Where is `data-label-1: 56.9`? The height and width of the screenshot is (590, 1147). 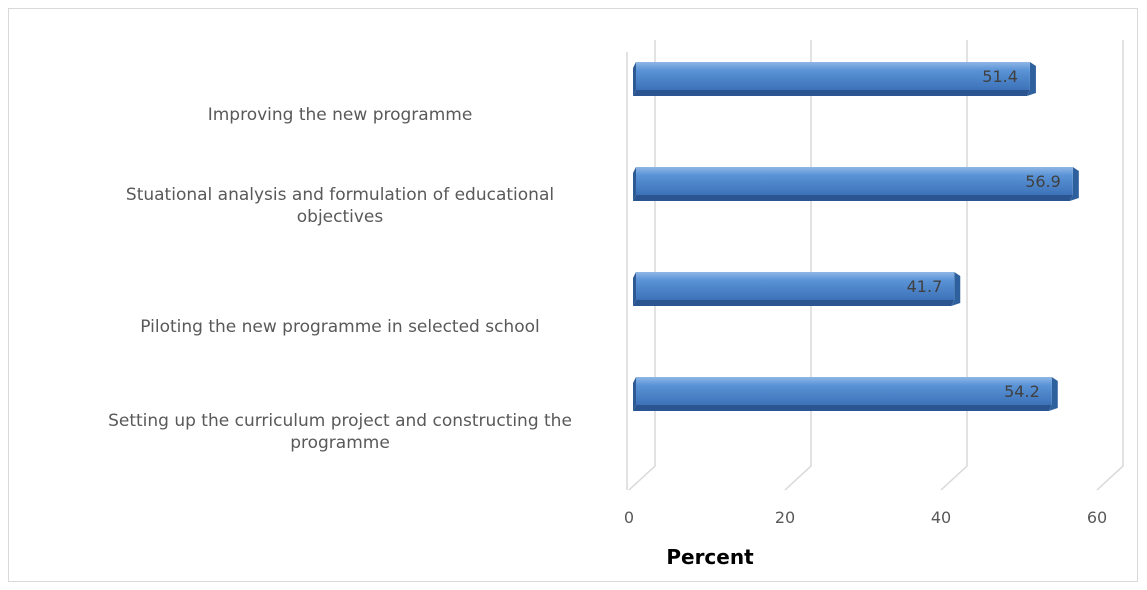 data-label-1: 56.9 is located at coordinates (1043, 181).